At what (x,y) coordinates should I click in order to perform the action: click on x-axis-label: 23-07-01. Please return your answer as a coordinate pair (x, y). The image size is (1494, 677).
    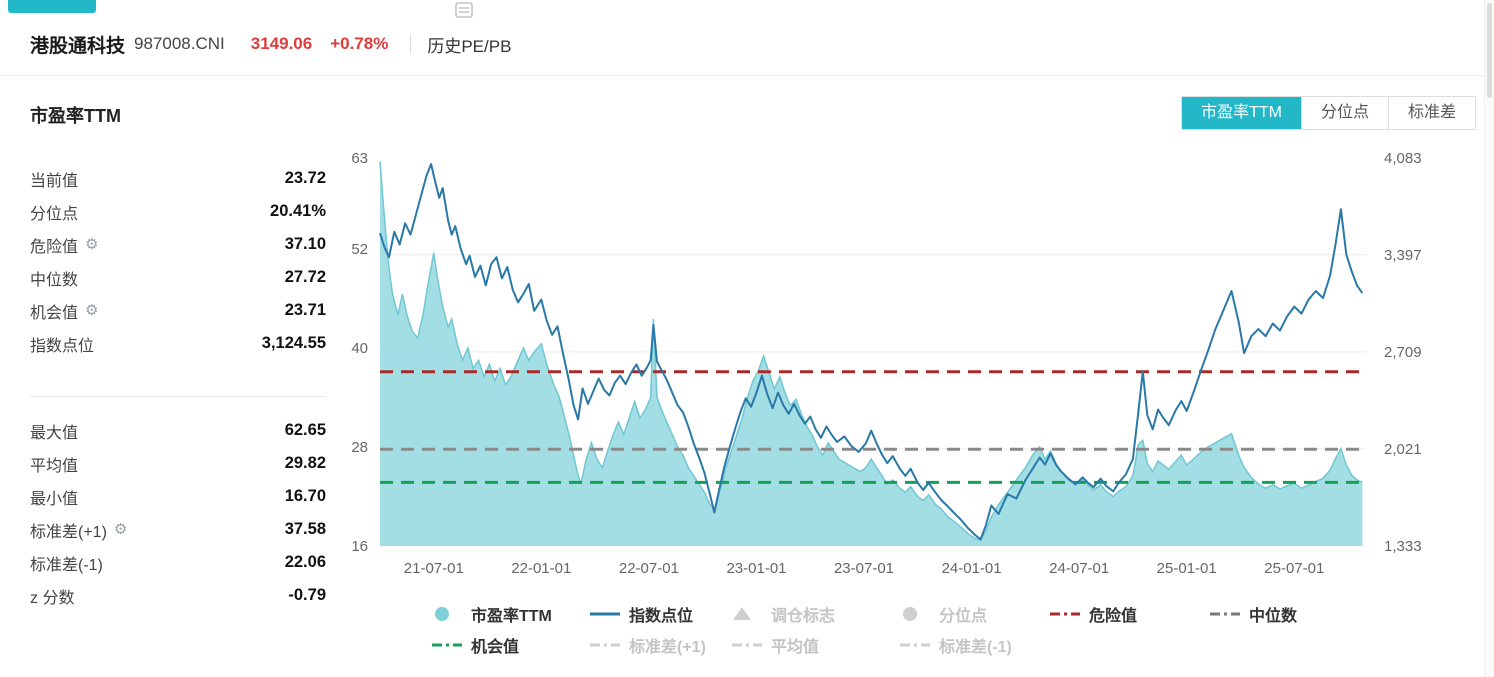
    Looking at the image, I should click on (864, 568).